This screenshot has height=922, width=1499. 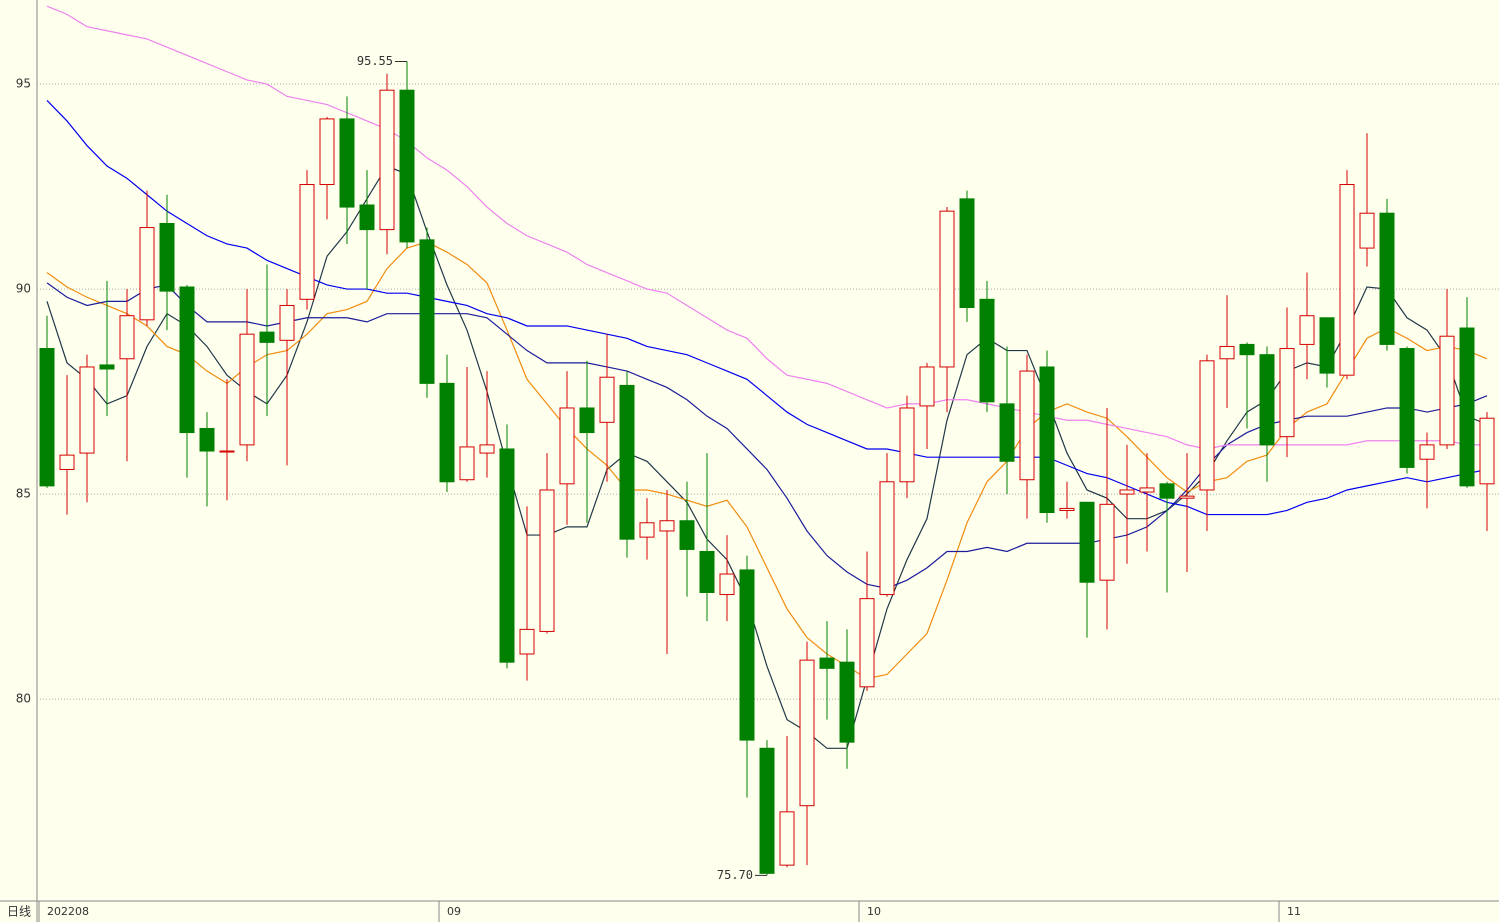 I want to click on y-tick-label: 95, so click(x=23, y=84).